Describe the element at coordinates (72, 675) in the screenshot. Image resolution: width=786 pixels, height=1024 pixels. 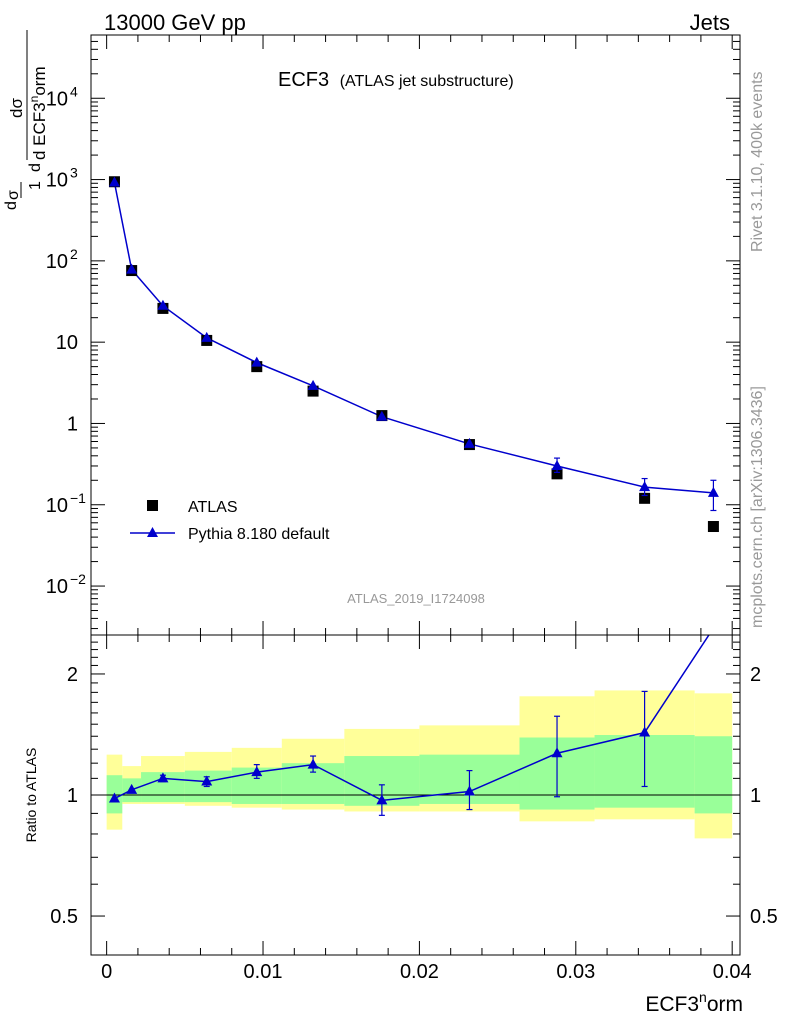
I see `ratio-y-tick-label: 2` at that location.